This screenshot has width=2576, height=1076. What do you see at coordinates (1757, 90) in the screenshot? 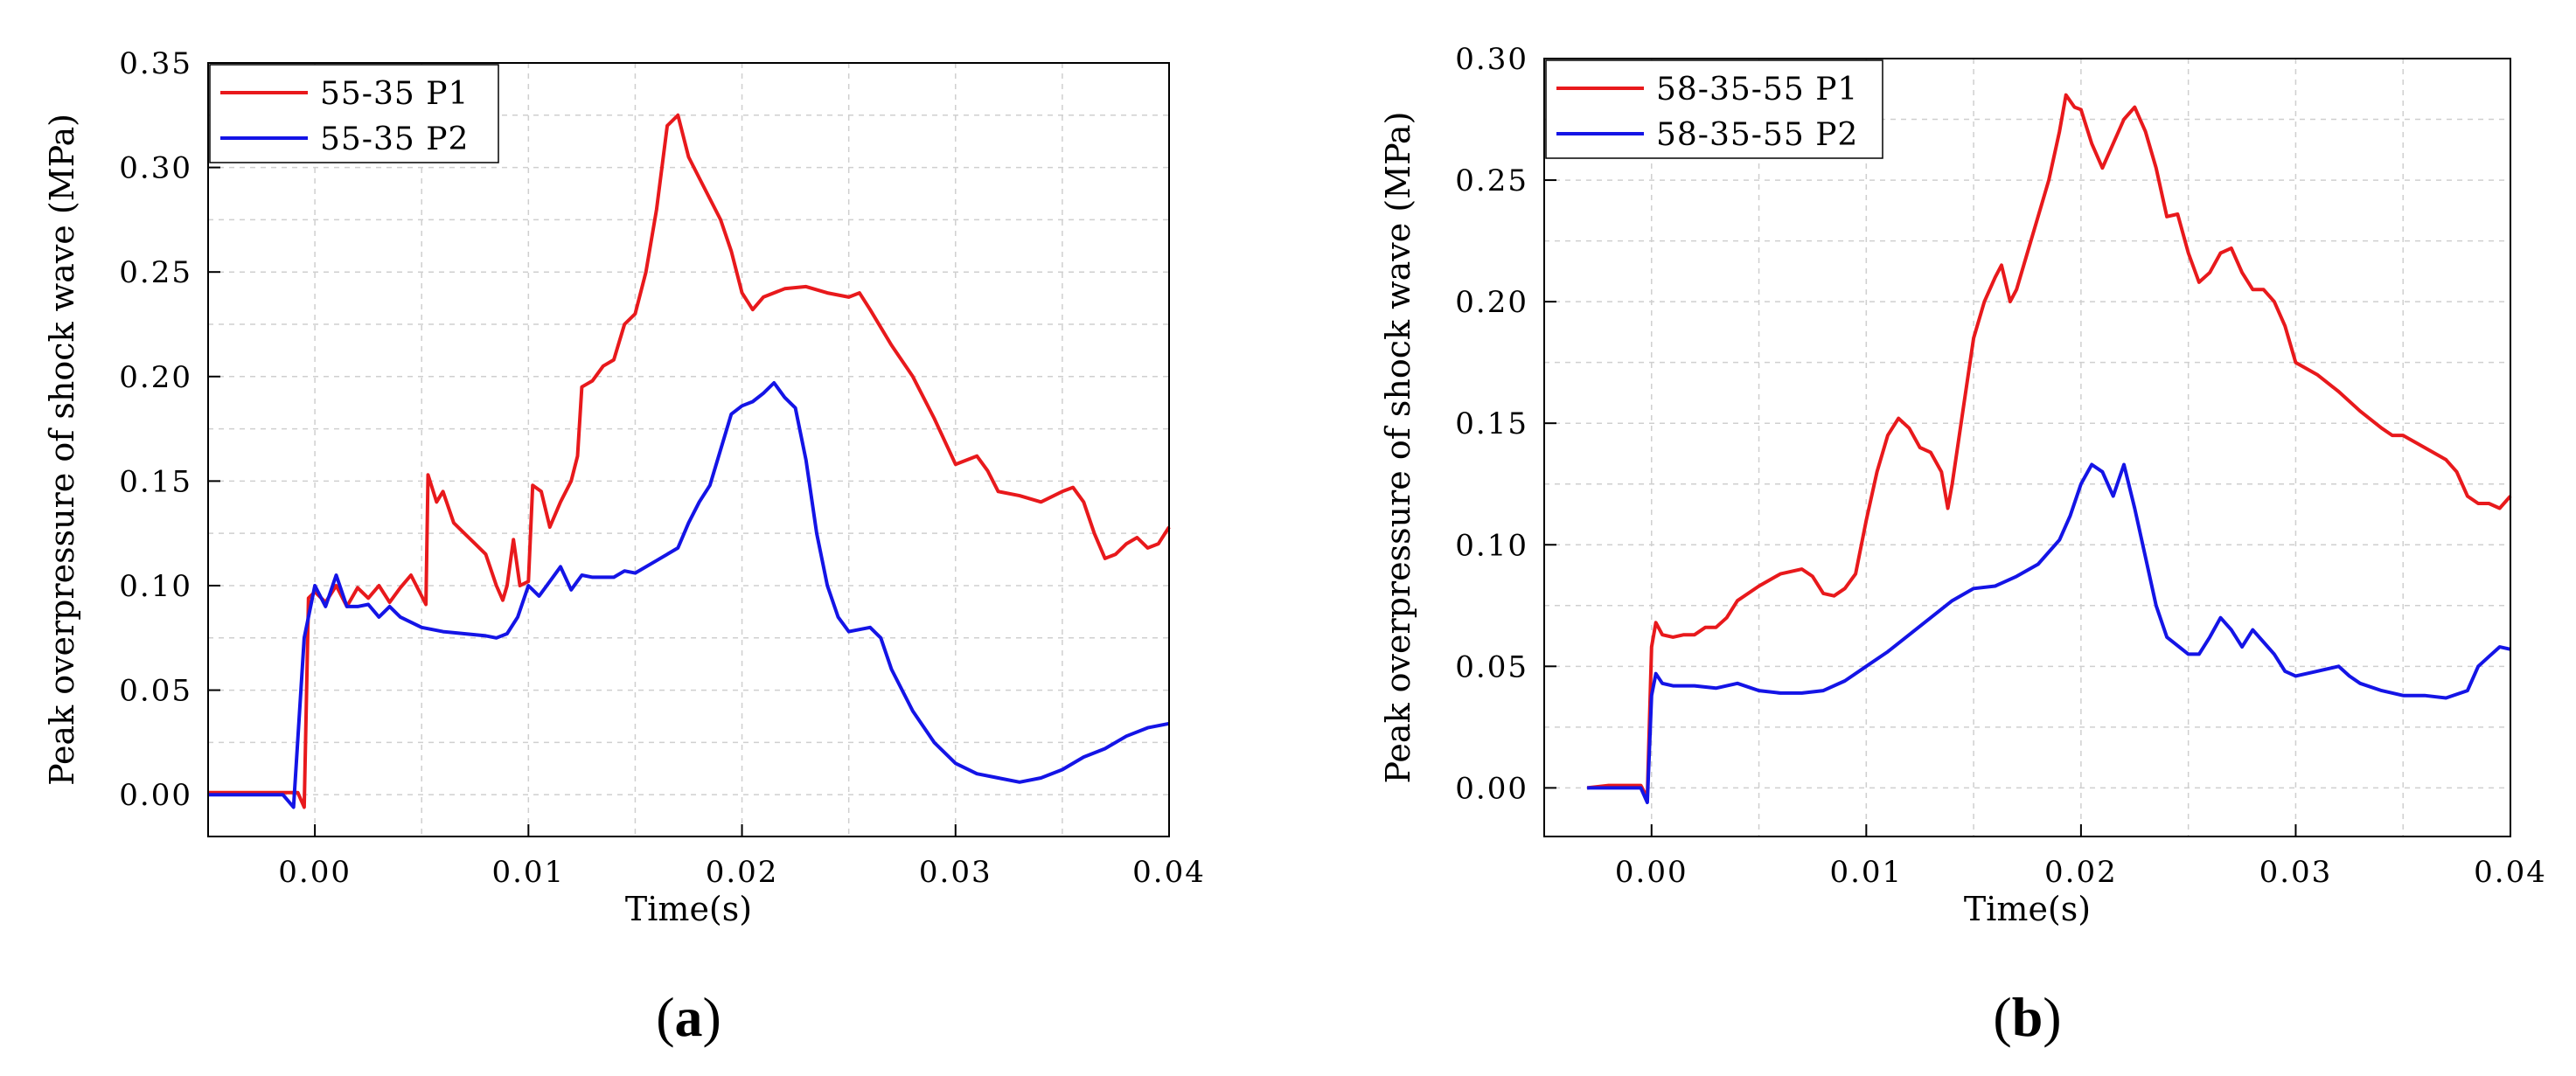
I see `legend-label: 58-35-55 P1` at bounding box center [1757, 90].